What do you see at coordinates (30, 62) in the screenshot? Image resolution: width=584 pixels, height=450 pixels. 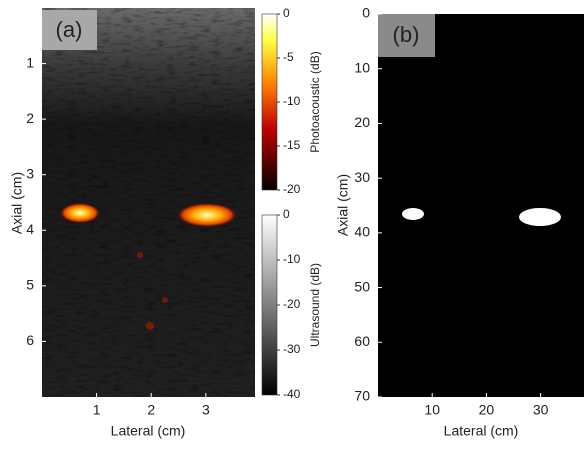 I see `y-tick-label: 1` at bounding box center [30, 62].